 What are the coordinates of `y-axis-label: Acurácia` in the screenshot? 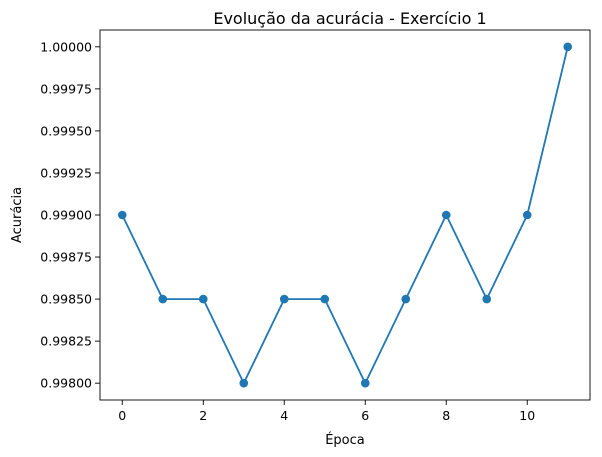 It's located at (17, 215).